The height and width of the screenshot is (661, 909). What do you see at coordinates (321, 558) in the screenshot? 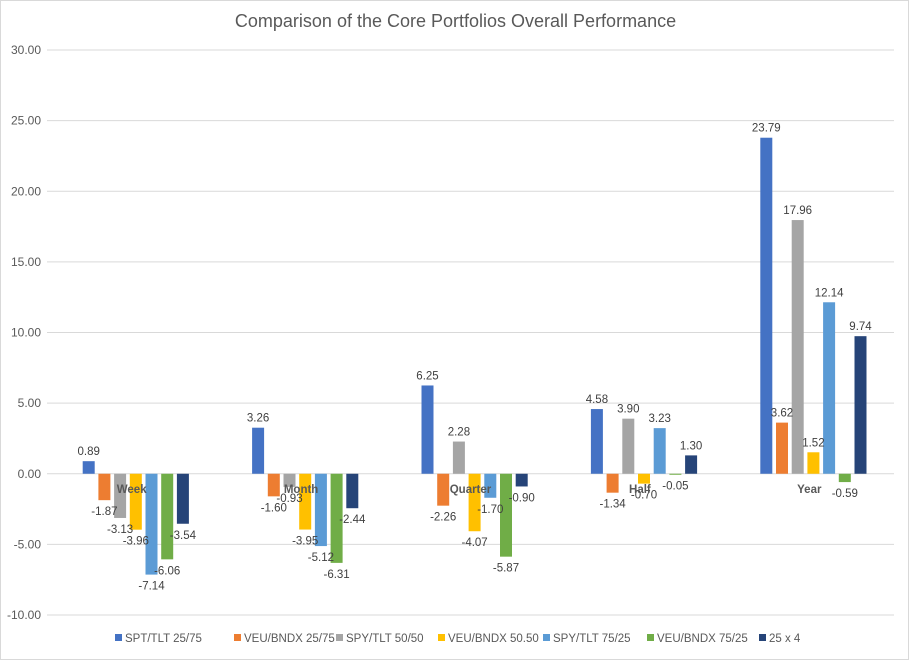
I see `data-label: -5.12` at bounding box center [321, 558].